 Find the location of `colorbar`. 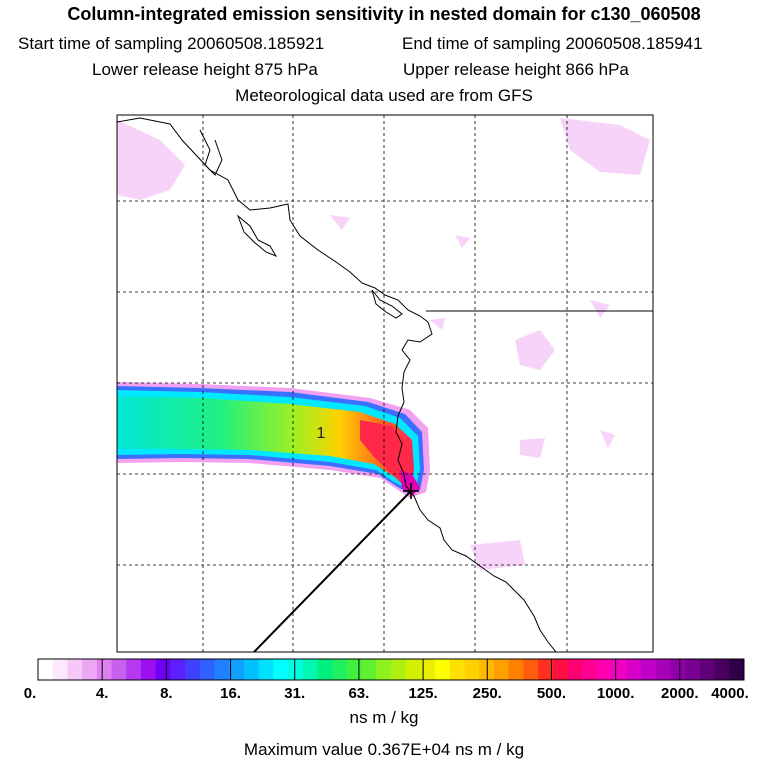

colorbar is located at coordinates (391, 669).